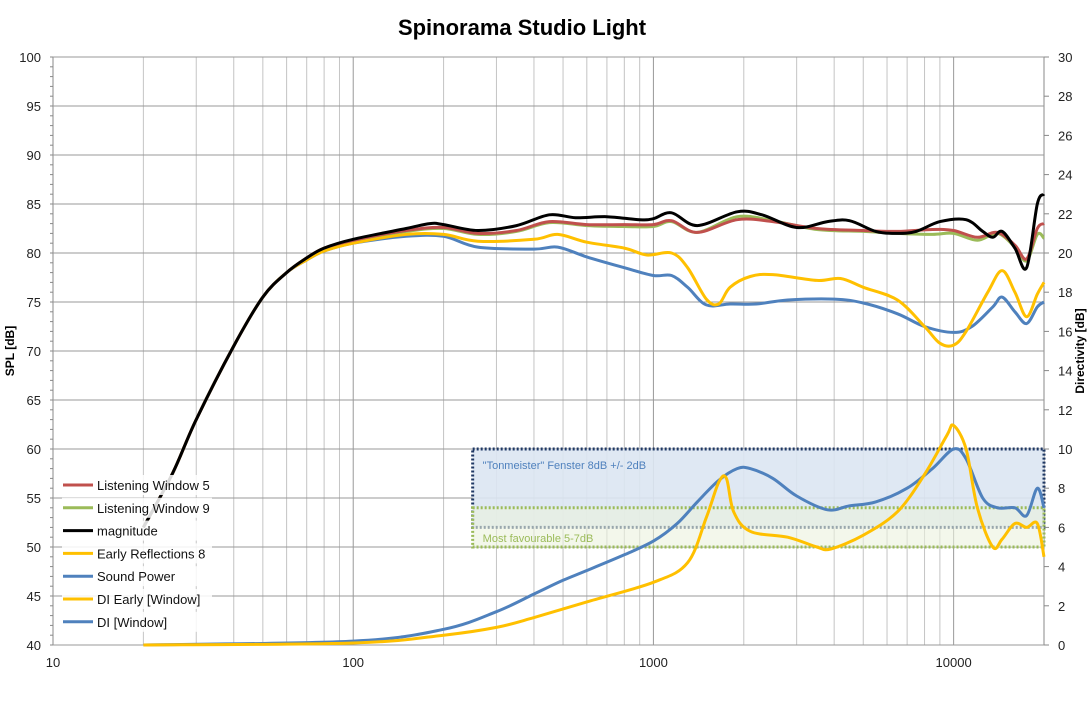 This screenshot has height=702, width=1089. Describe the element at coordinates (1061, 527) in the screenshot. I see `y2-tick-label: 6` at that location.